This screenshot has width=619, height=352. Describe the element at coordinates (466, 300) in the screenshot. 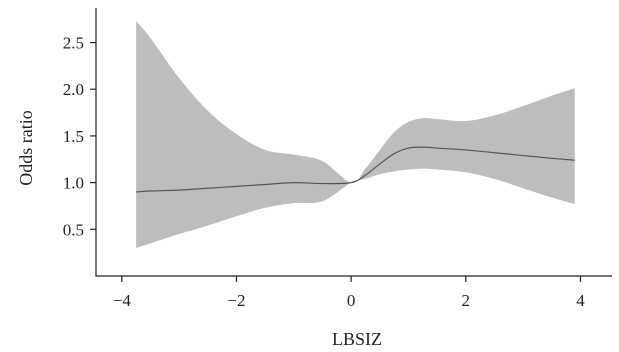

I see `x-tick-label: 2` at that location.